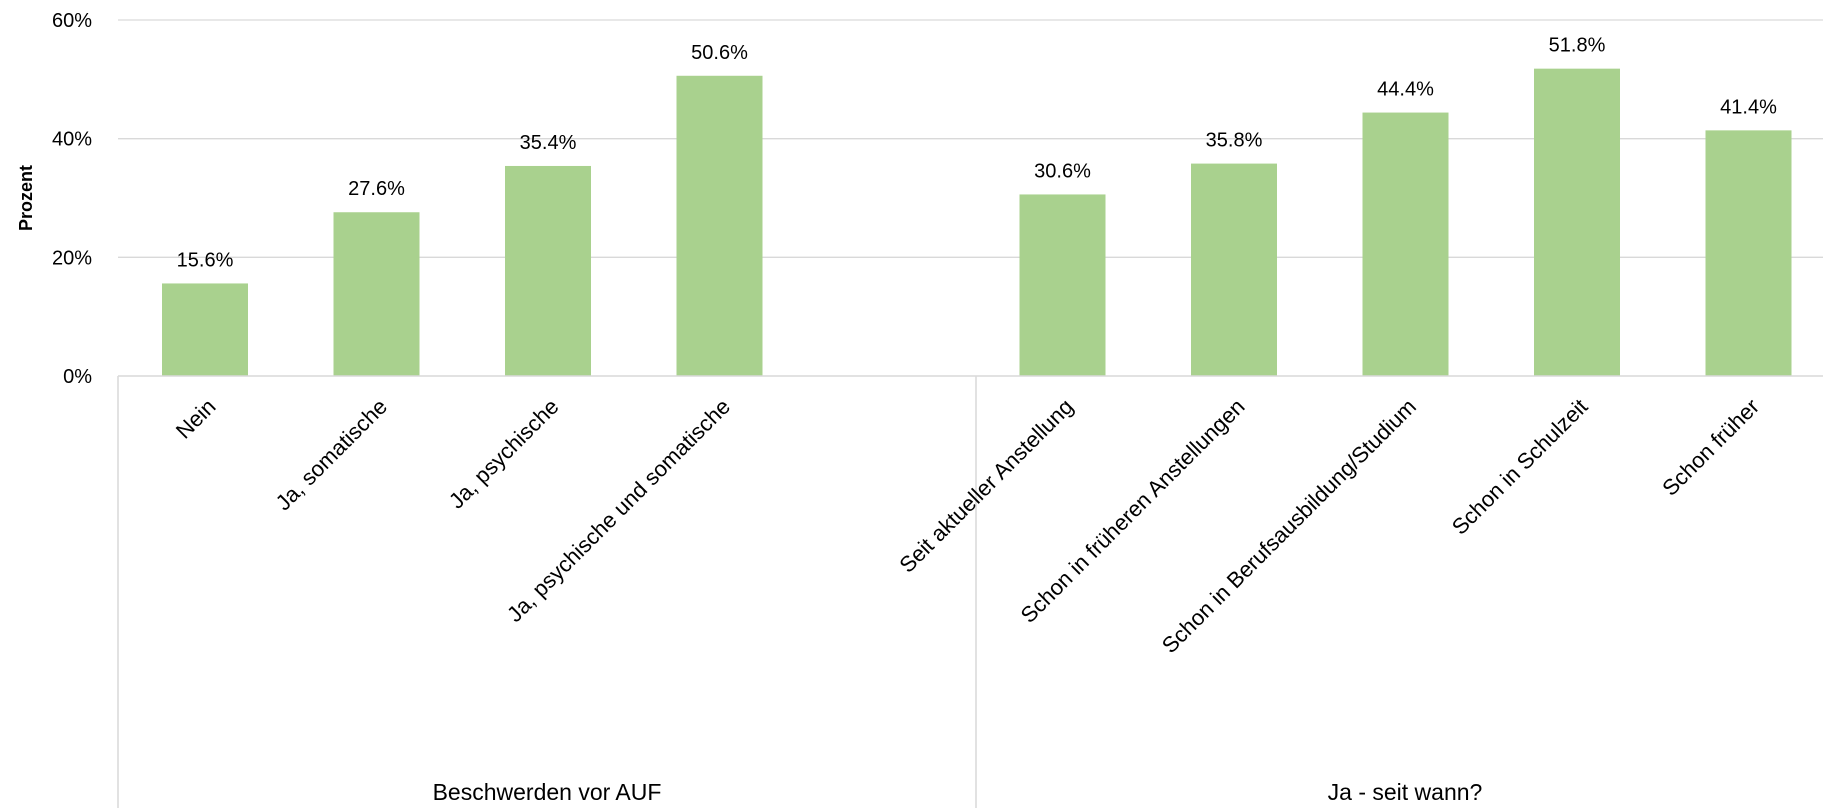 This screenshot has width=1823, height=808. Describe the element at coordinates (72, 140) in the screenshot. I see `y-tick-label: 40%` at that location.